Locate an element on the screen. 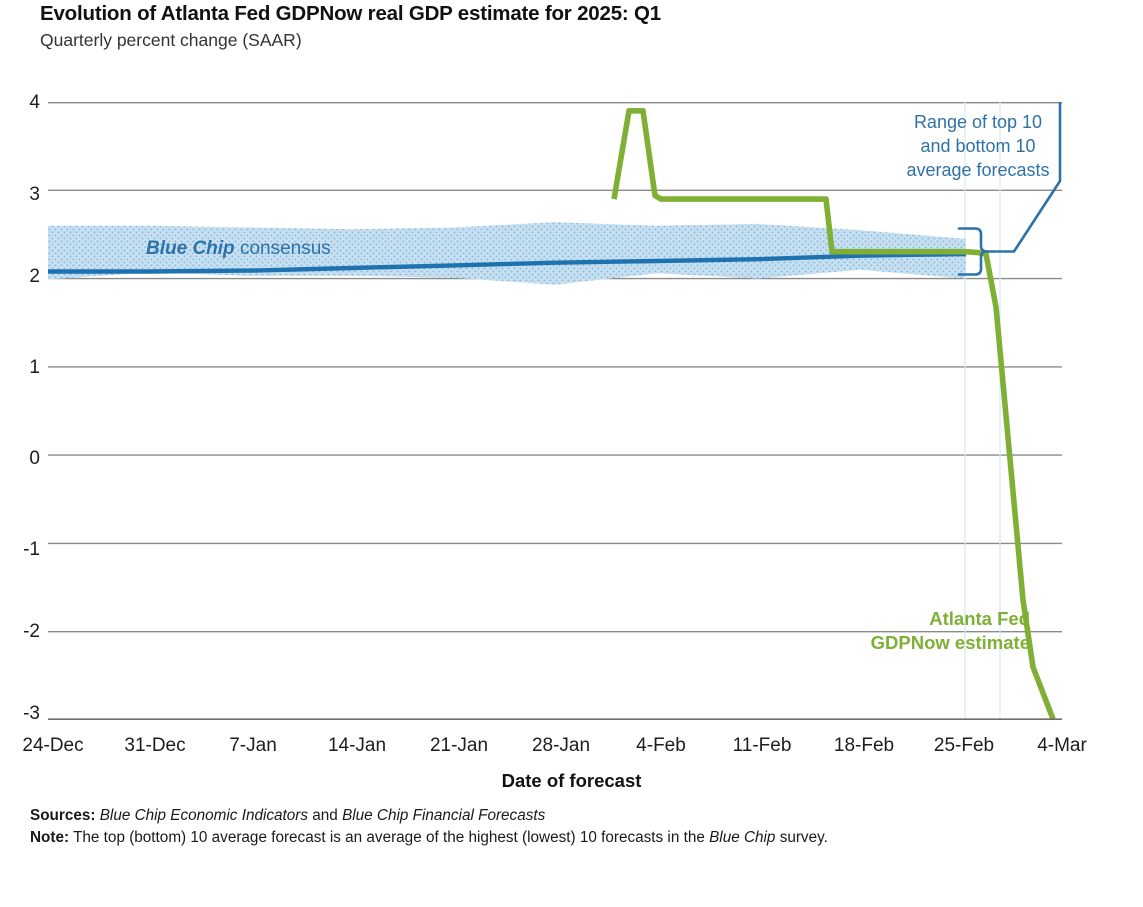 Image resolution: width=1143 pixels, height=907 pixels. x-tick-8: 18-Feb is located at coordinates (864, 745).